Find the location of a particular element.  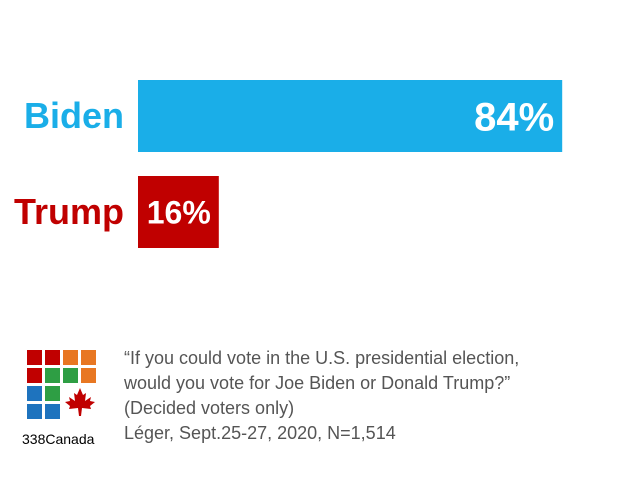

value-label-trump: 16% is located at coordinates (179, 213).